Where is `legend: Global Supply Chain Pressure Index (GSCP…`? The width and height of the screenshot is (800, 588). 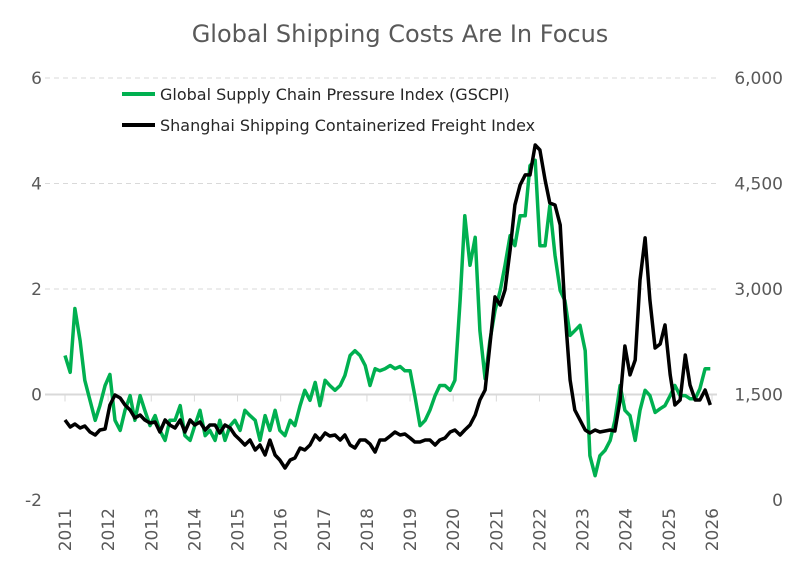 legend: Global Supply Chain Pressure Index (GSCP… is located at coordinates (328, 110).